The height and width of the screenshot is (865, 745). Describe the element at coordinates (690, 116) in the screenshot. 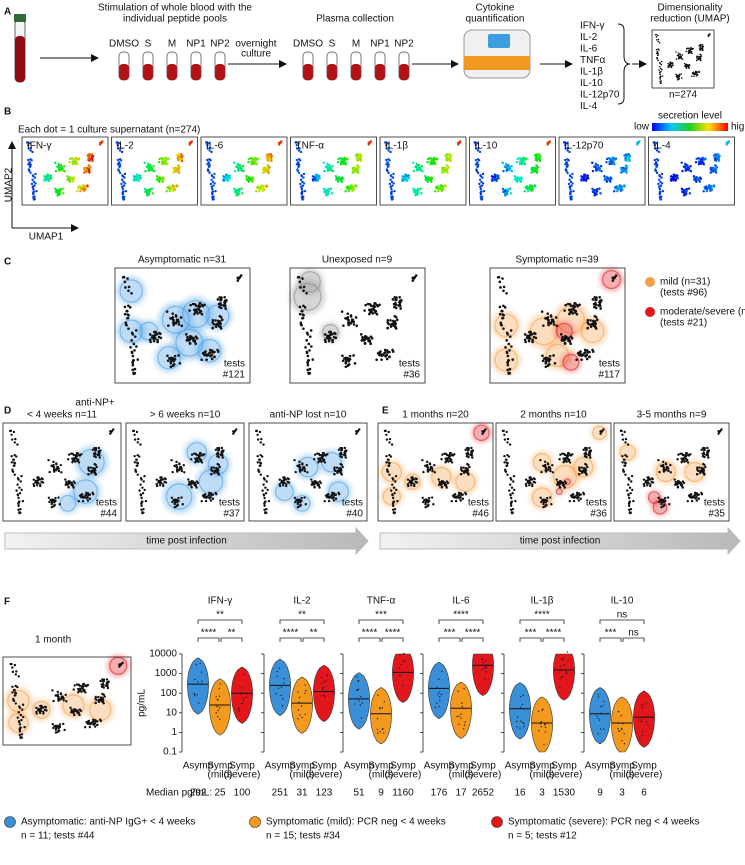

I see `label: secretion level` at that location.